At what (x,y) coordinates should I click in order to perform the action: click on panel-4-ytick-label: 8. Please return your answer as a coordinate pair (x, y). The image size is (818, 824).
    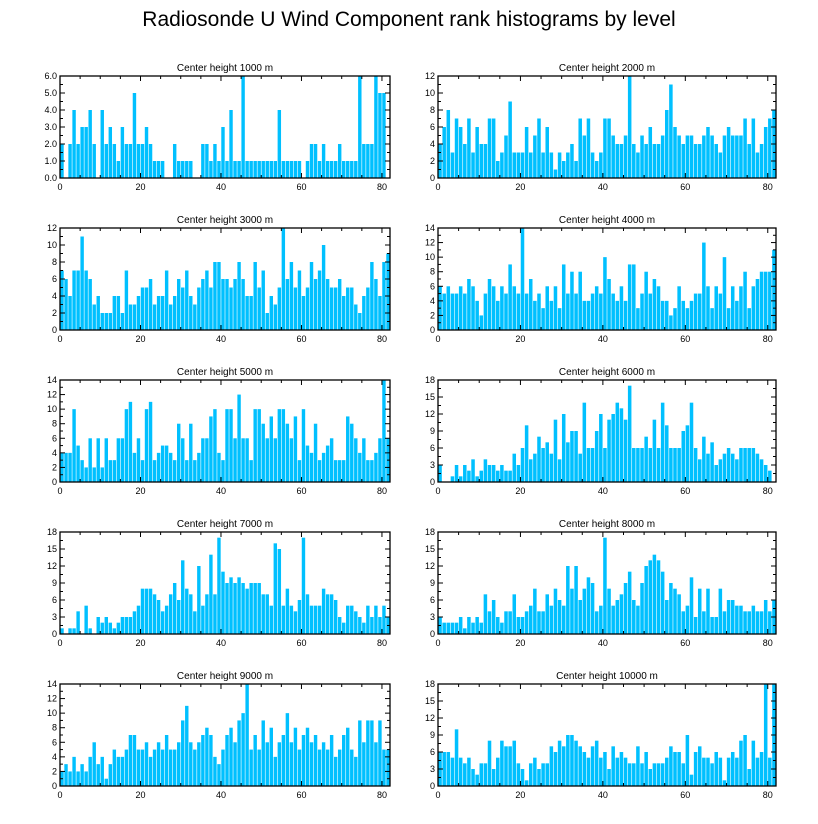
    Looking at the image, I should click on (432, 272).